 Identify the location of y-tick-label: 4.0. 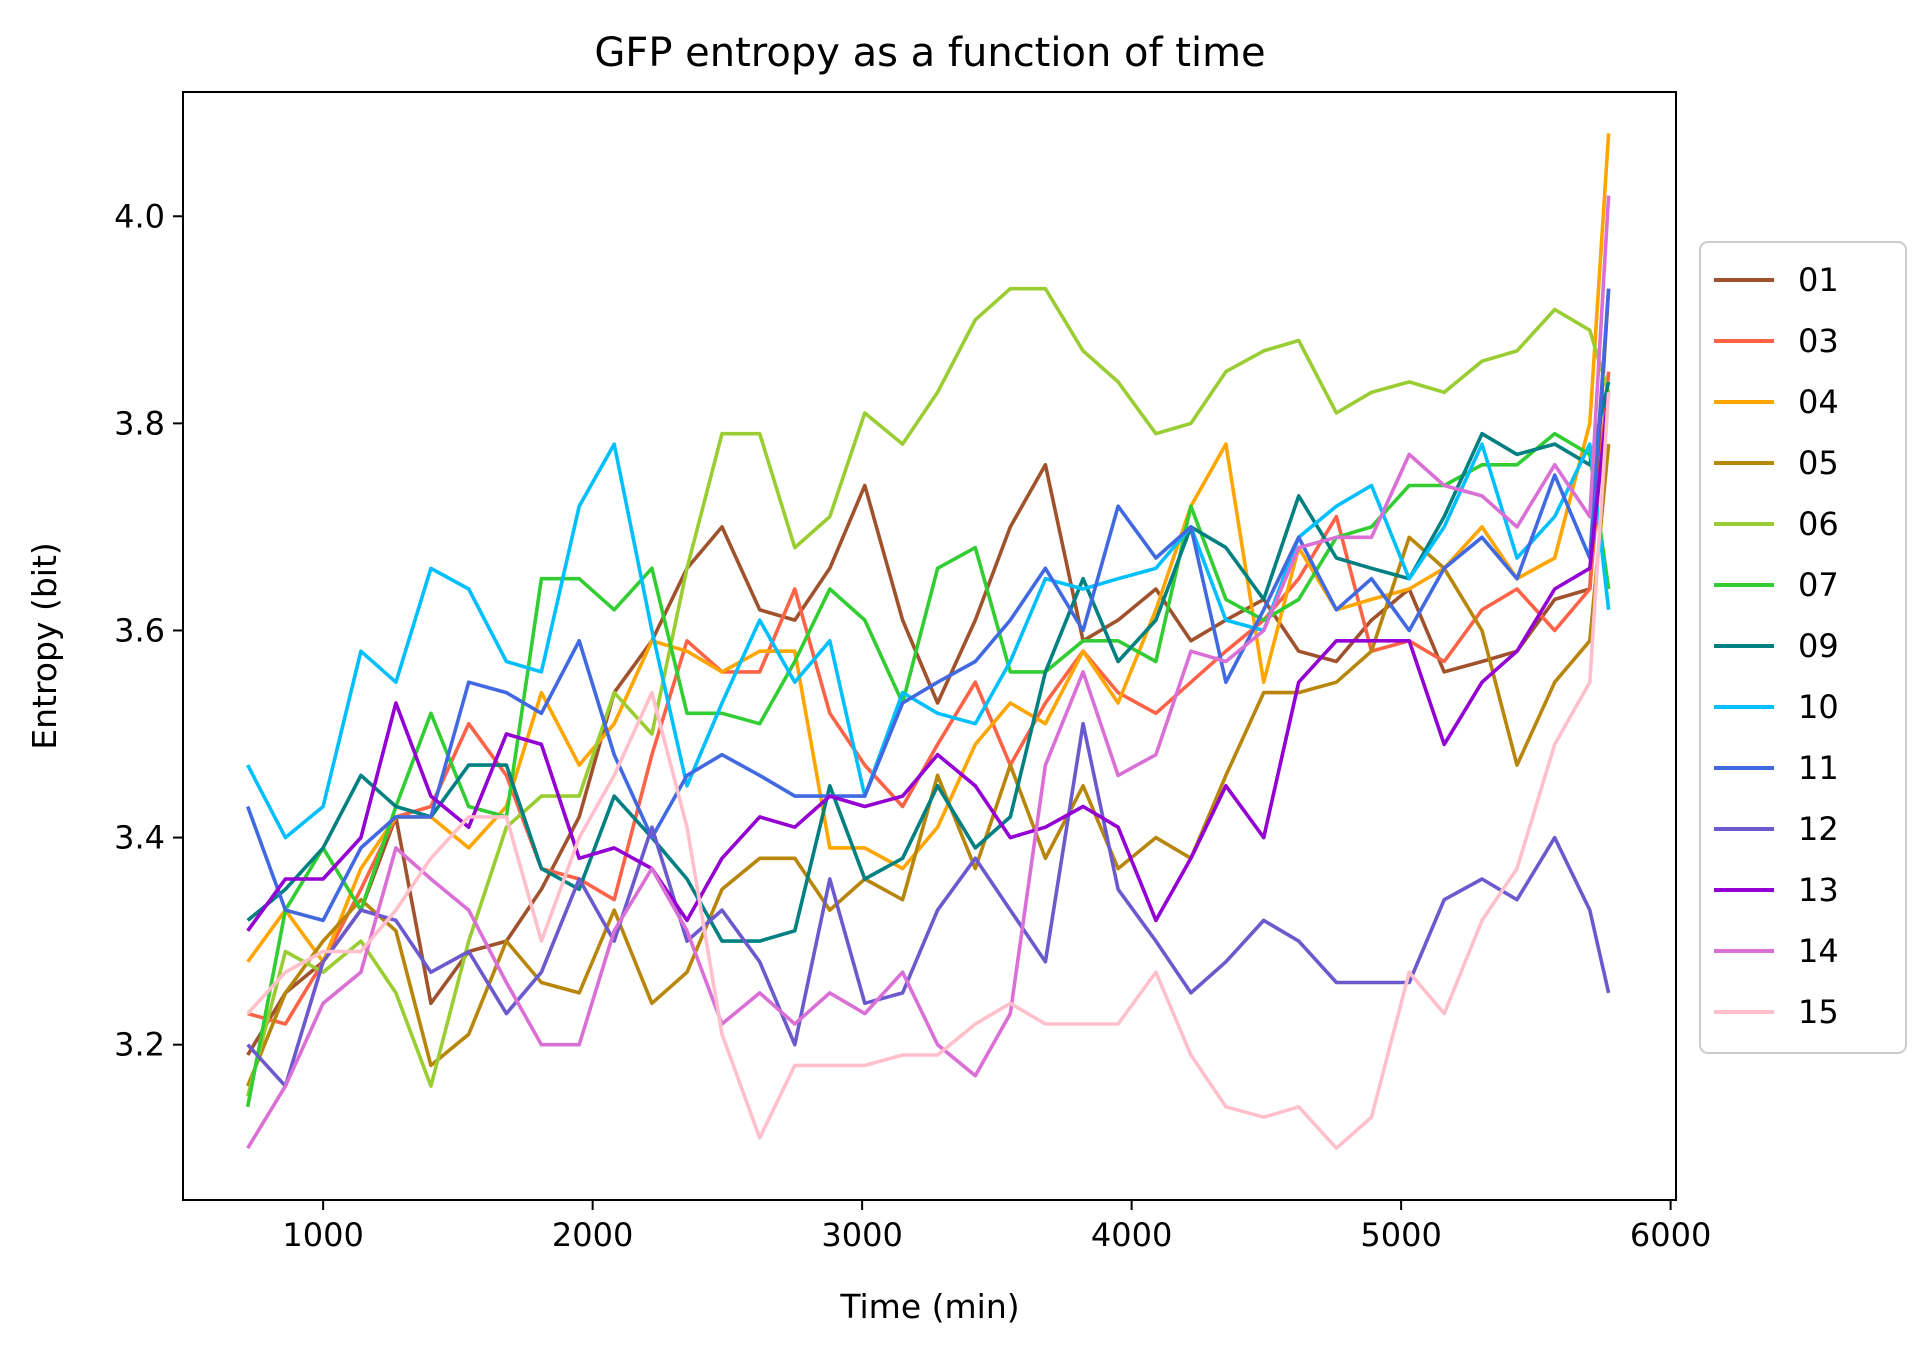
(139, 216).